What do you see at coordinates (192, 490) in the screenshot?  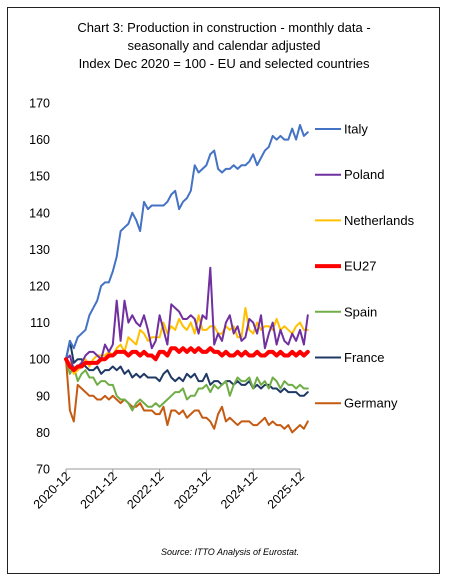 I see `x-tick-label: 2023-12` at bounding box center [192, 490].